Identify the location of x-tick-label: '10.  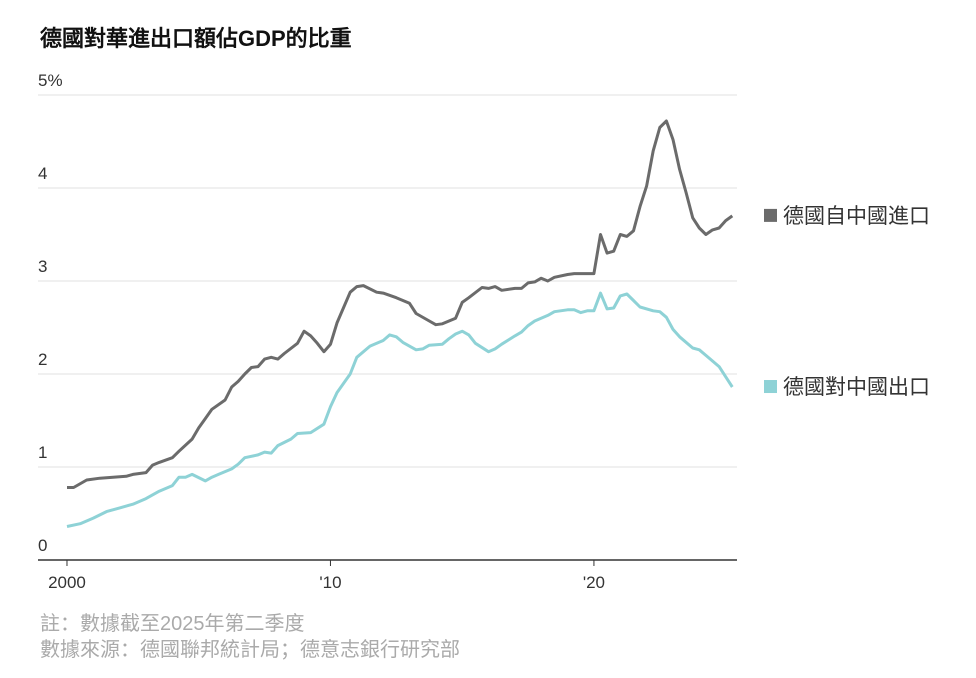
(330, 582).